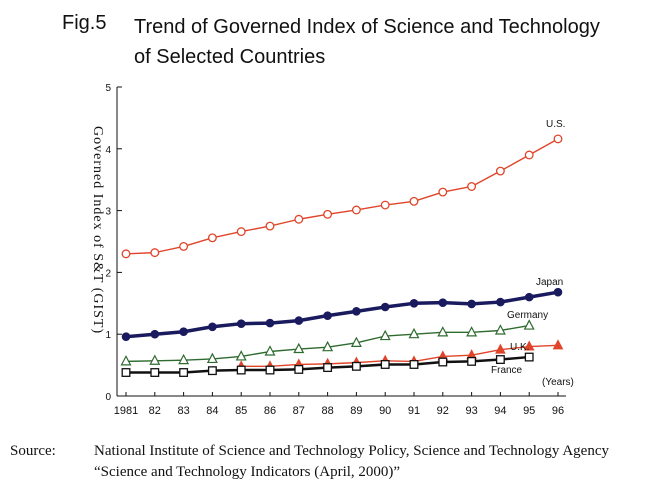  Describe the element at coordinates (356, 411) in the screenshot. I see `x-tick-label: 89` at that location.